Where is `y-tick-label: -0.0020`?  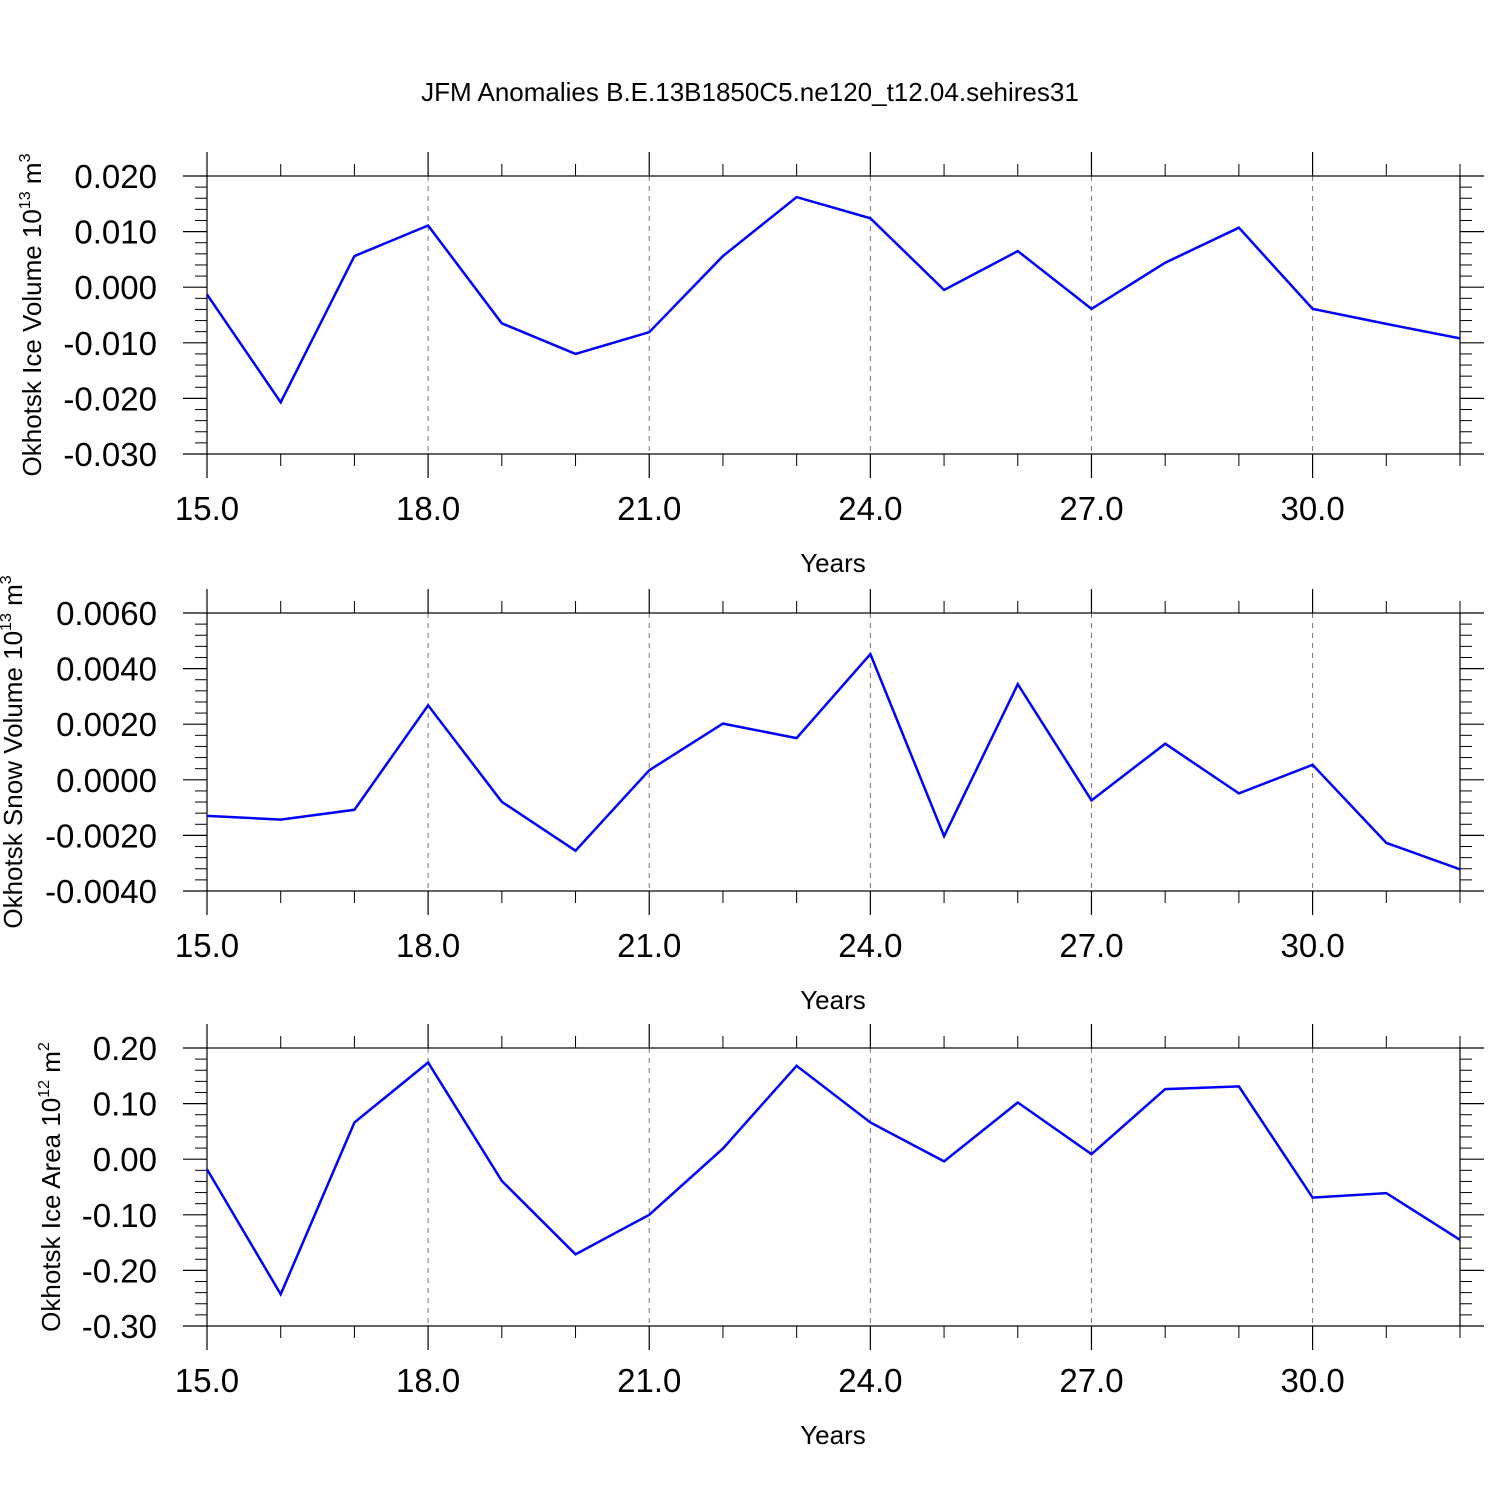
y-tick-label: -0.0020 is located at coordinates (101, 835).